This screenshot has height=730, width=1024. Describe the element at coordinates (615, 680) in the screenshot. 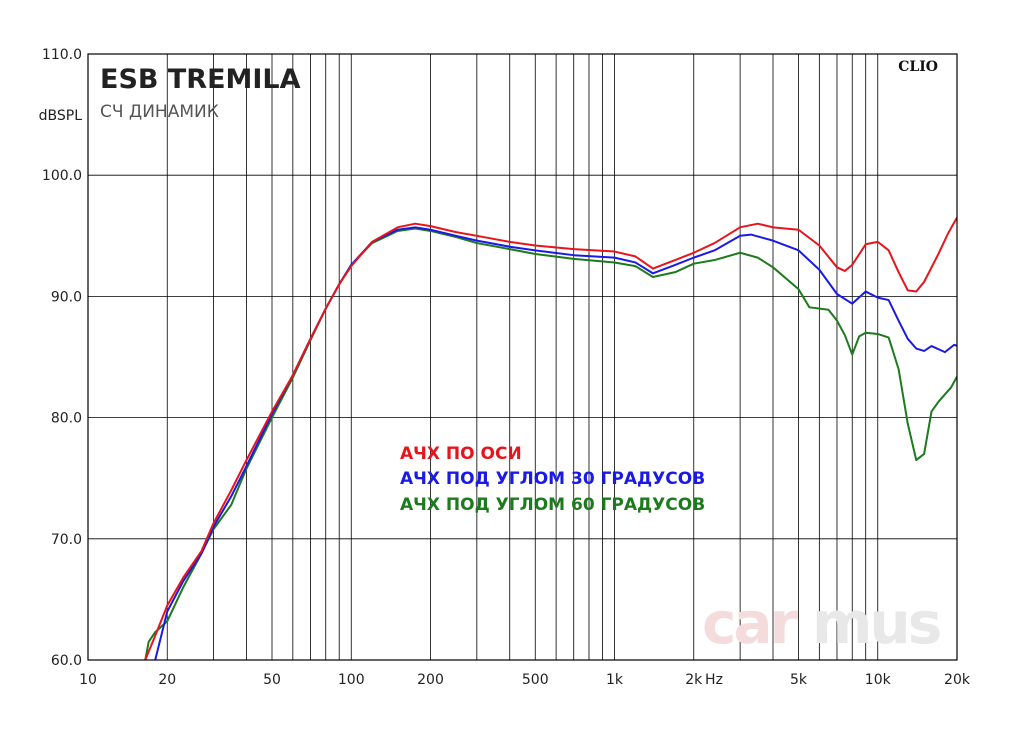

I see `x-tick-label: 1k` at that location.